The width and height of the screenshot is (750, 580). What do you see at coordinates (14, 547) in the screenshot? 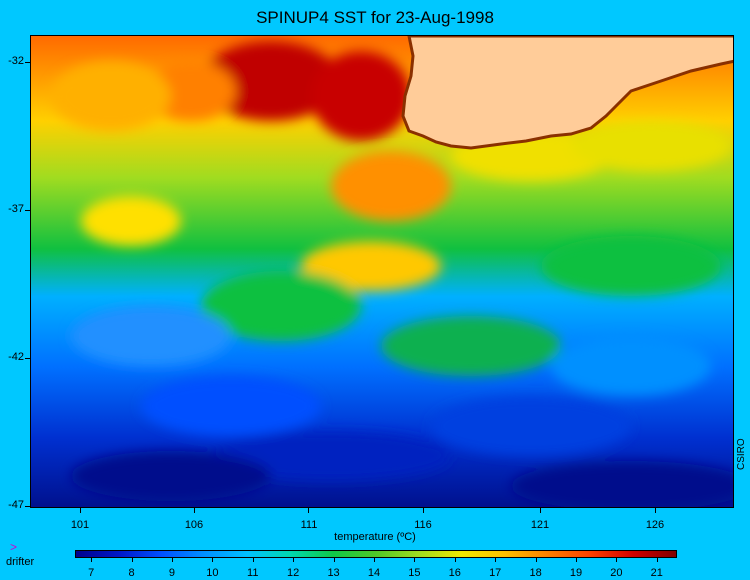
I see `drifter-marker-icon: >` at bounding box center [14, 547].